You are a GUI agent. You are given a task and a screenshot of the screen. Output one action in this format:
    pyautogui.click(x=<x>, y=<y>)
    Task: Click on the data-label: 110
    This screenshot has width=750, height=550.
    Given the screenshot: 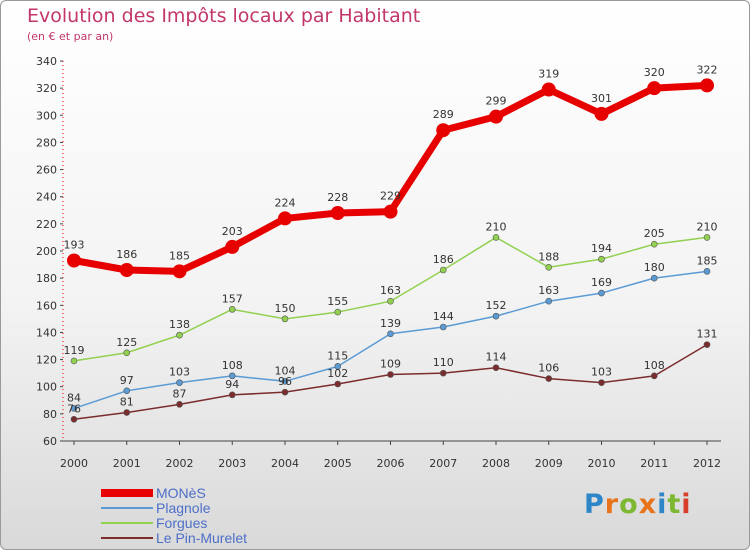 What is the action you would take?
    pyautogui.click(x=443, y=362)
    